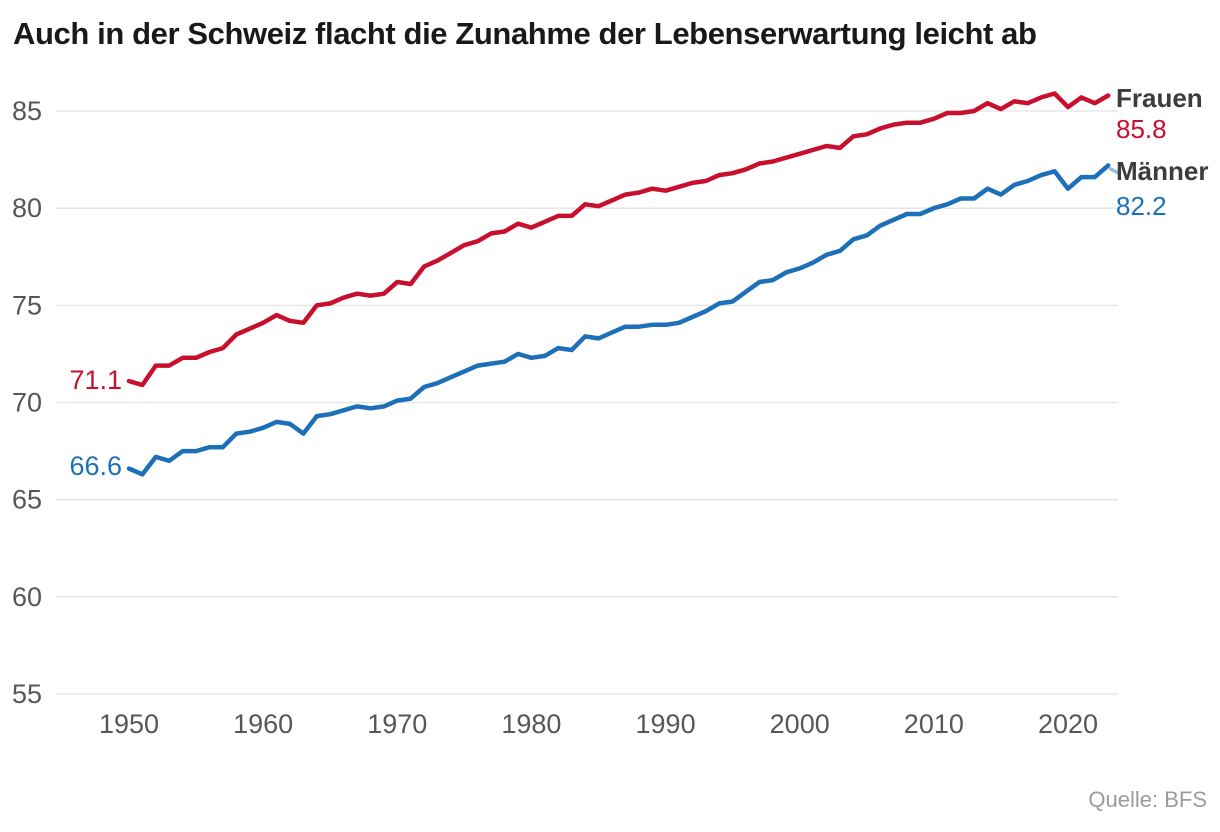 Image resolution: width=1220 pixels, height=832 pixels. What do you see at coordinates (27, 403) in the screenshot?
I see `y-tick-label: 70` at bounding box center [27, 403].